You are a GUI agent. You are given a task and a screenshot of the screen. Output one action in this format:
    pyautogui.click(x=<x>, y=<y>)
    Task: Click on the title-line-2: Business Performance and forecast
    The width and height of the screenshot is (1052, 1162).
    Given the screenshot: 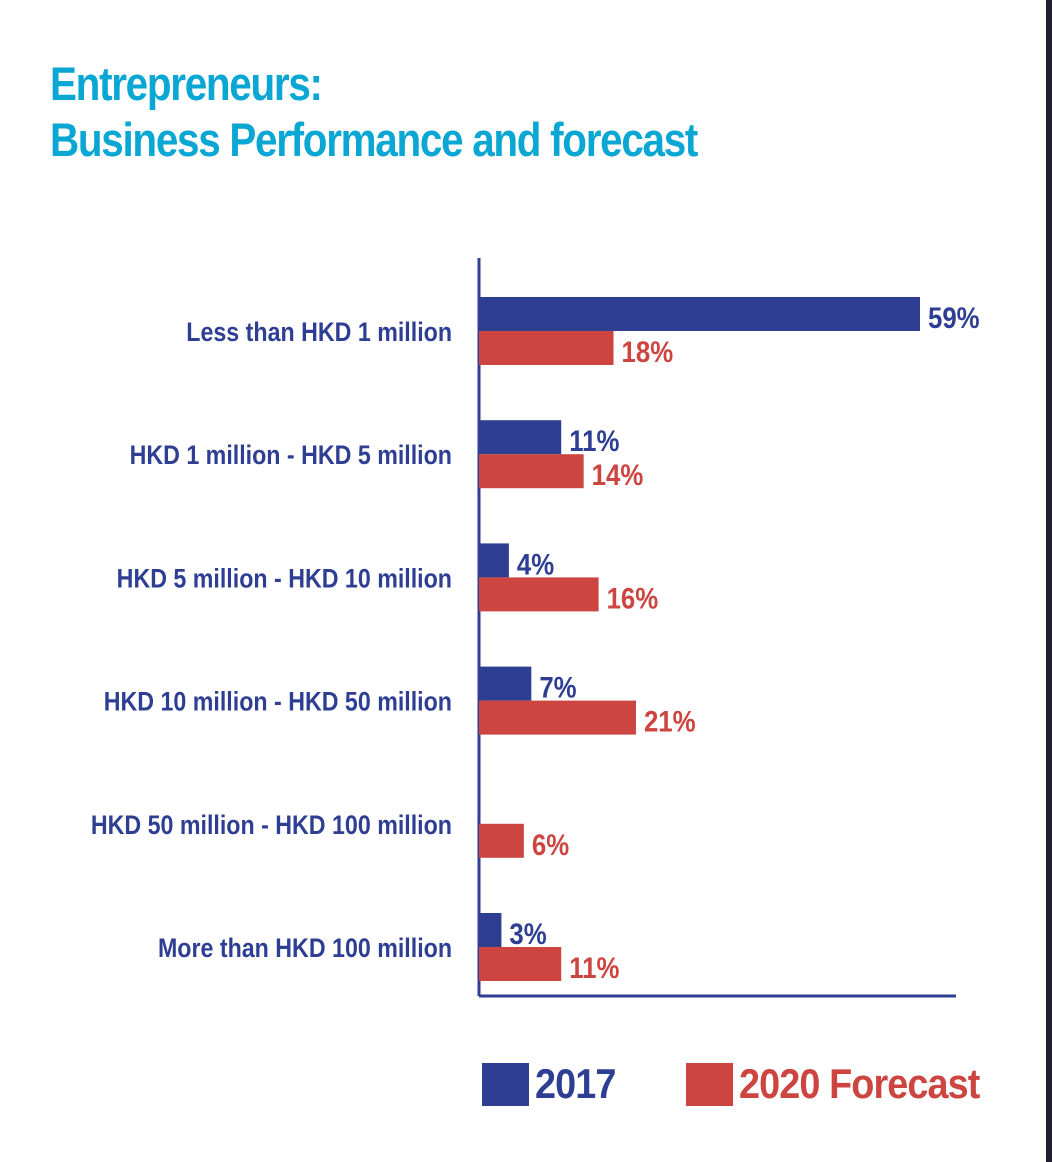 What is the action you would take?
    pyautogui.click(x=374, y=139)
    